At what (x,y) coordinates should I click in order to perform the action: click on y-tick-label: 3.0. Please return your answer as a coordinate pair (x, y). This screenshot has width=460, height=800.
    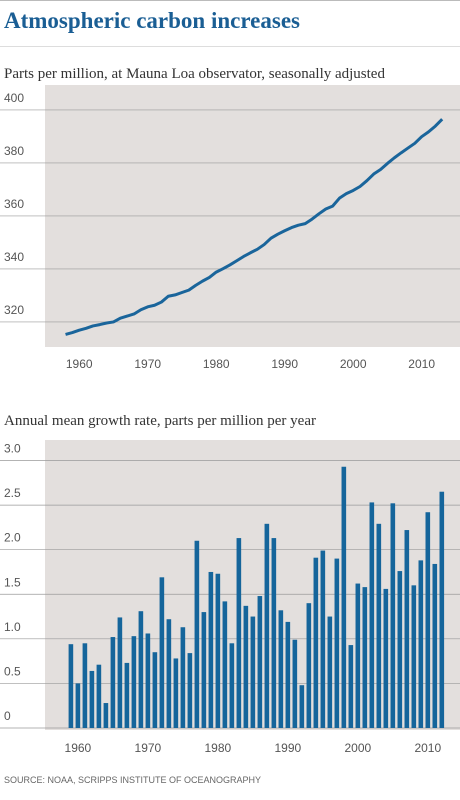
    Looking at the image, I should click on (12, 449).